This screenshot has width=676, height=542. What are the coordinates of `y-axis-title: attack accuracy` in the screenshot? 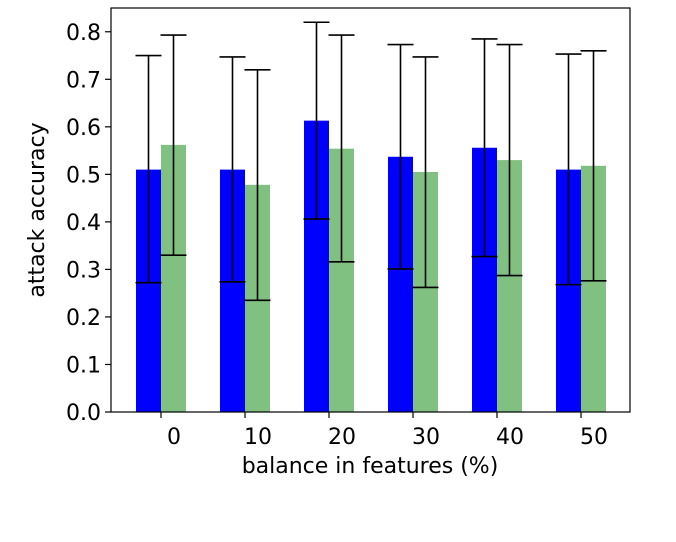 It's located at (37, 209).